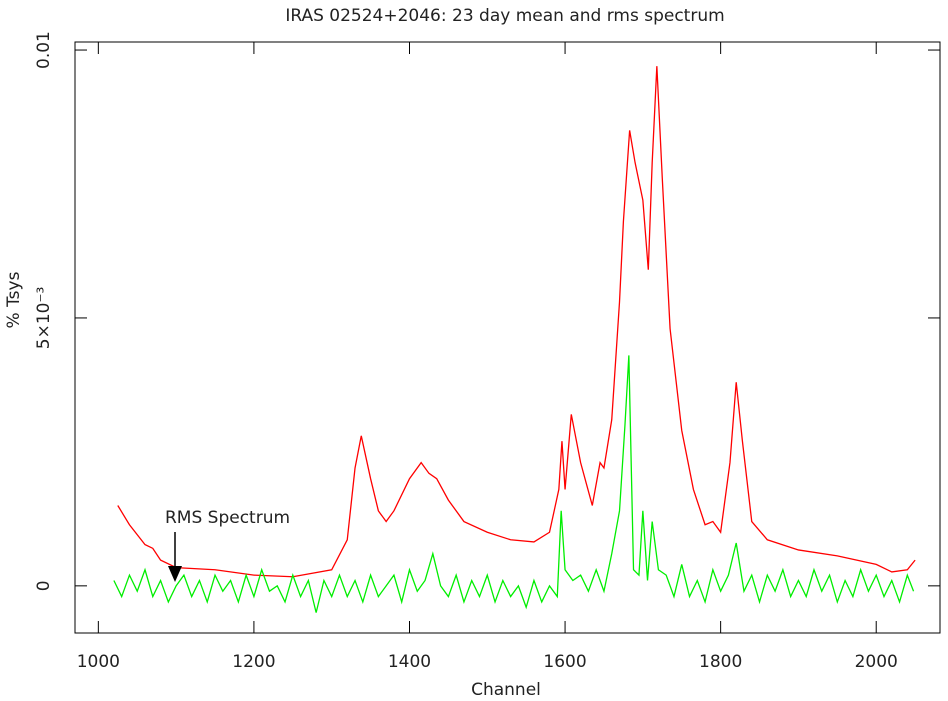 The width and height of the screenshot is (948, 701). What do you see at coordinates (720, 662) in the screenshot?
I see `x-tick-label: 1800` at bounding box center [720, 662].